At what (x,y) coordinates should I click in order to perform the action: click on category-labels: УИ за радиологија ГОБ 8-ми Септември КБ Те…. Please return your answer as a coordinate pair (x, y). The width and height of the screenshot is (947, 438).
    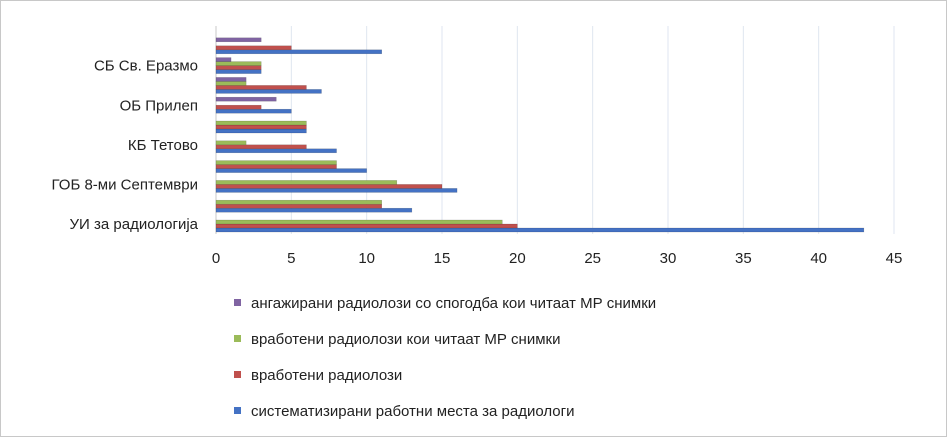
    Looking at the image, I should click on (125, 145).